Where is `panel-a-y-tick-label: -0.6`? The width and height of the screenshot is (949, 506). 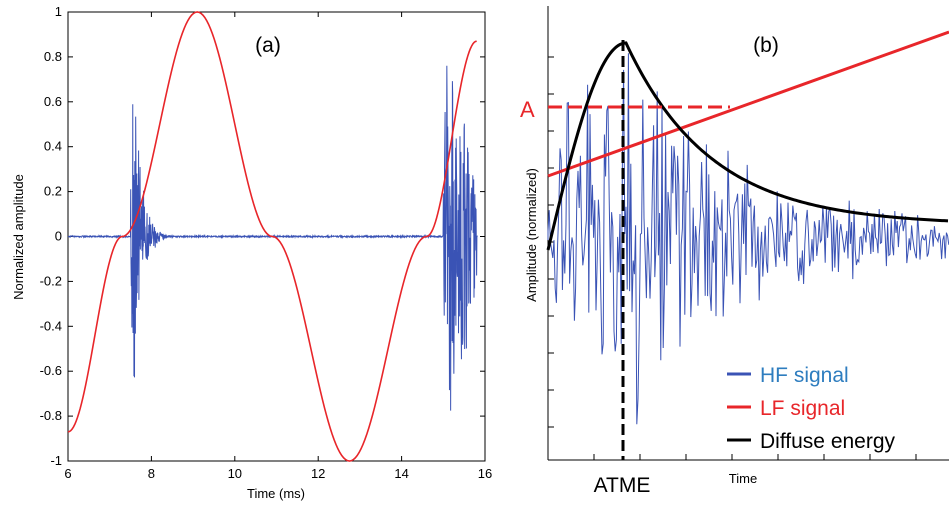
panel-a-y-tick-label: -0.6 is located at coordinates (51, 370).